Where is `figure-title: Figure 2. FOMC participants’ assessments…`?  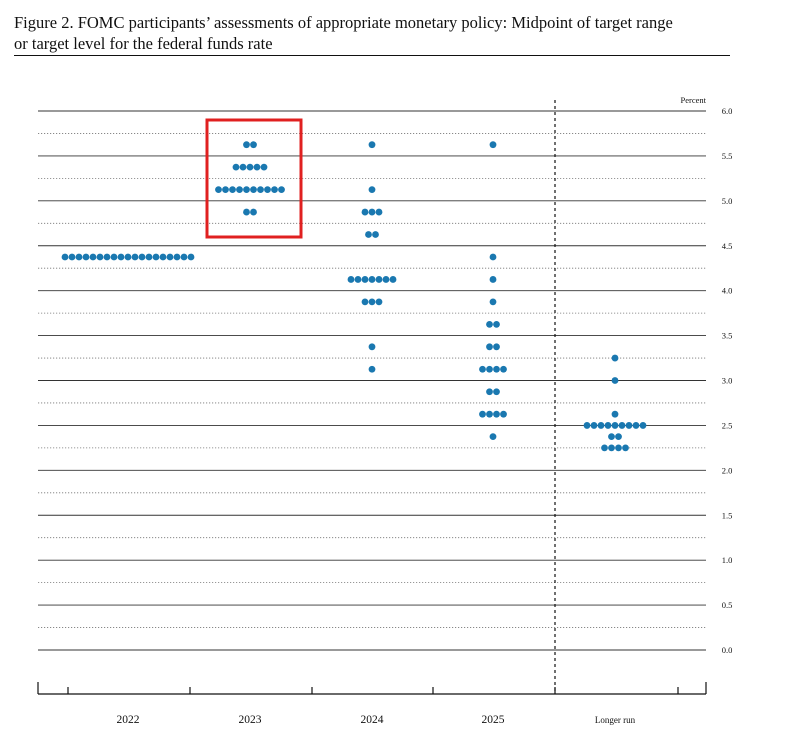 figure-title: Figure 2. FOMC participants’ assessments… is located at coordinates (372, 33).